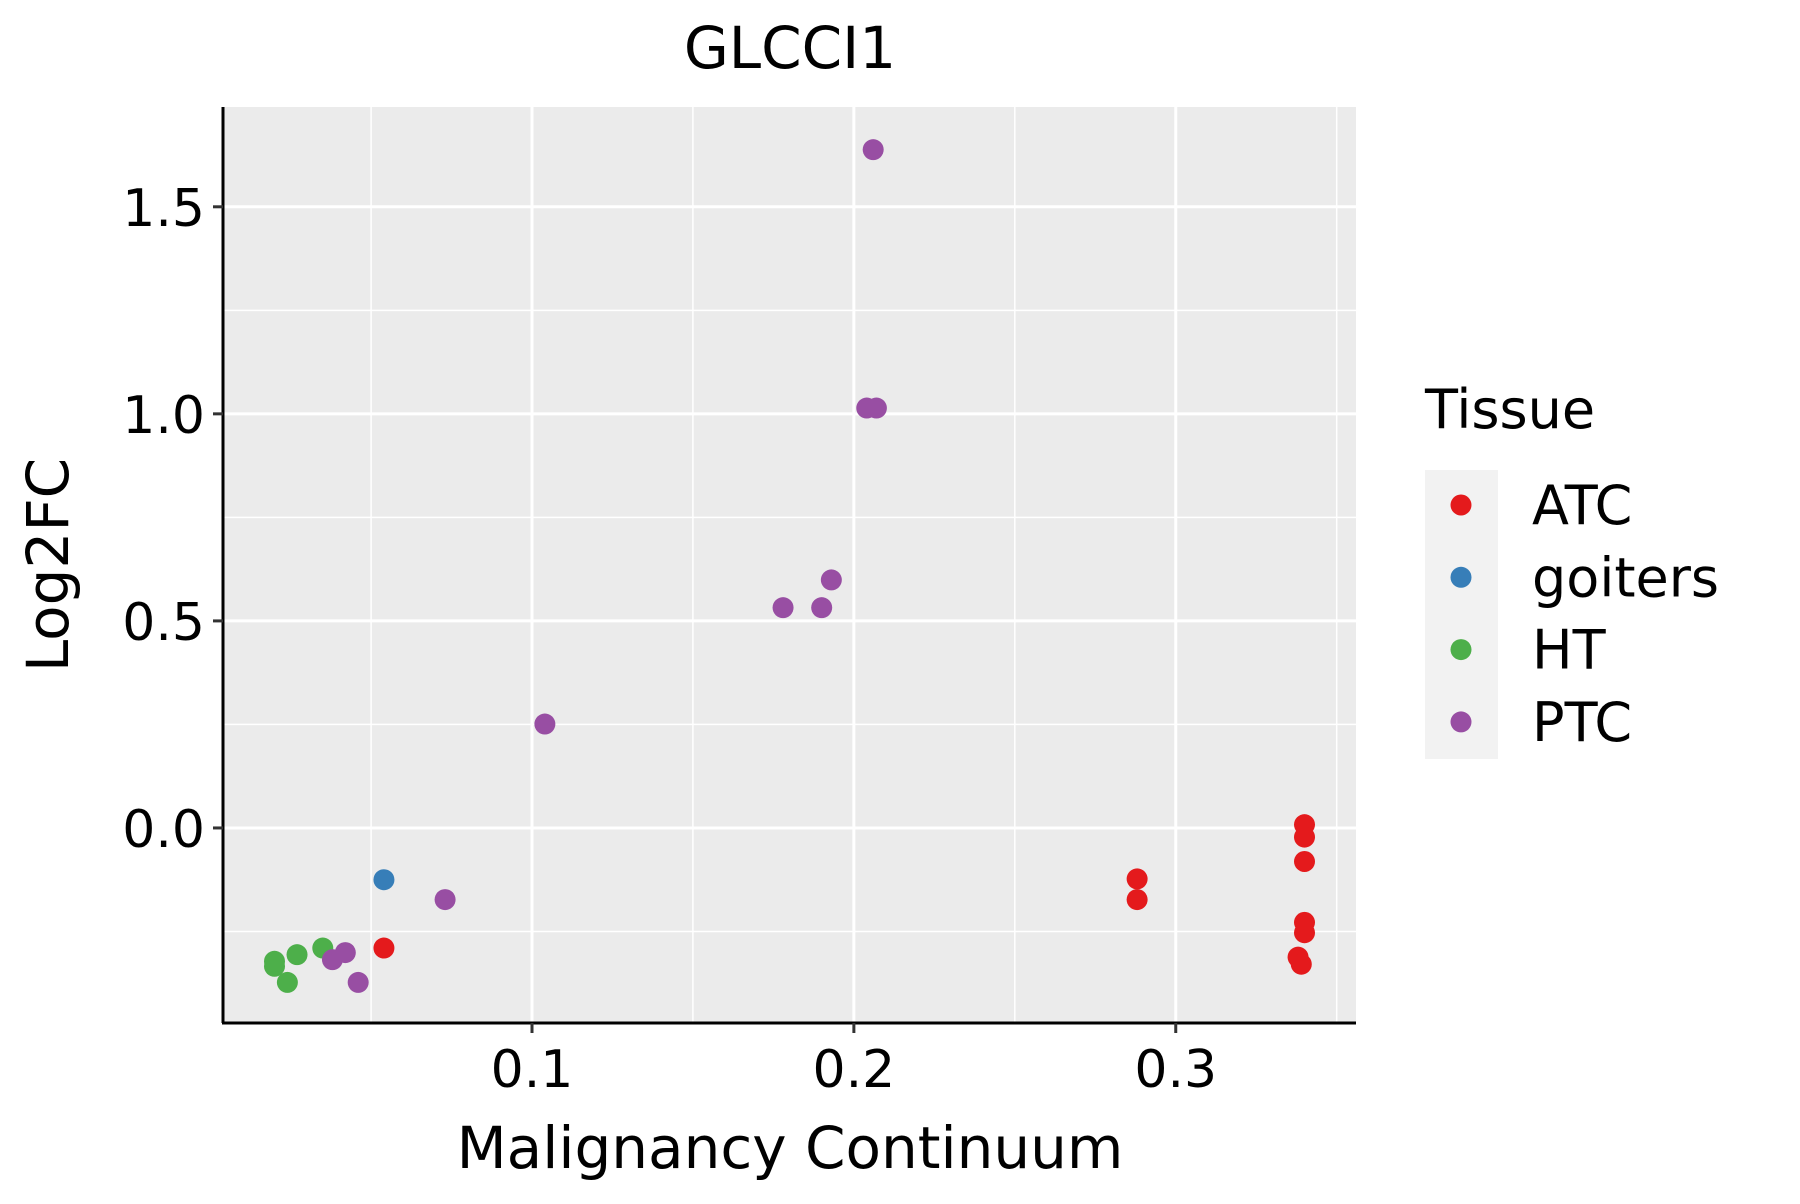 This screenshot has width=1800, height=1204. Describe the element at coordinates (384, 880) in the screenshot. I see `data-point-goiters` at that location.